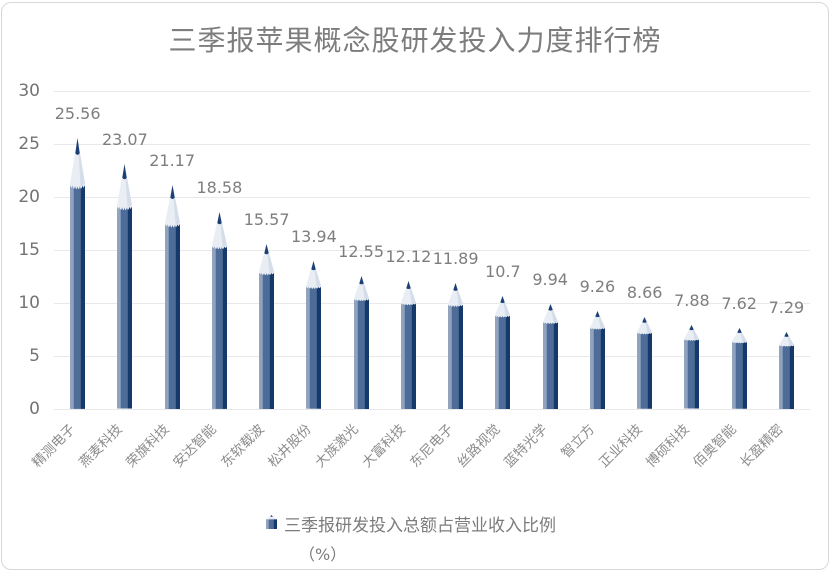 The image size is (832, 578). I want to click on category-label: 长盈精密, so click(762, 446).